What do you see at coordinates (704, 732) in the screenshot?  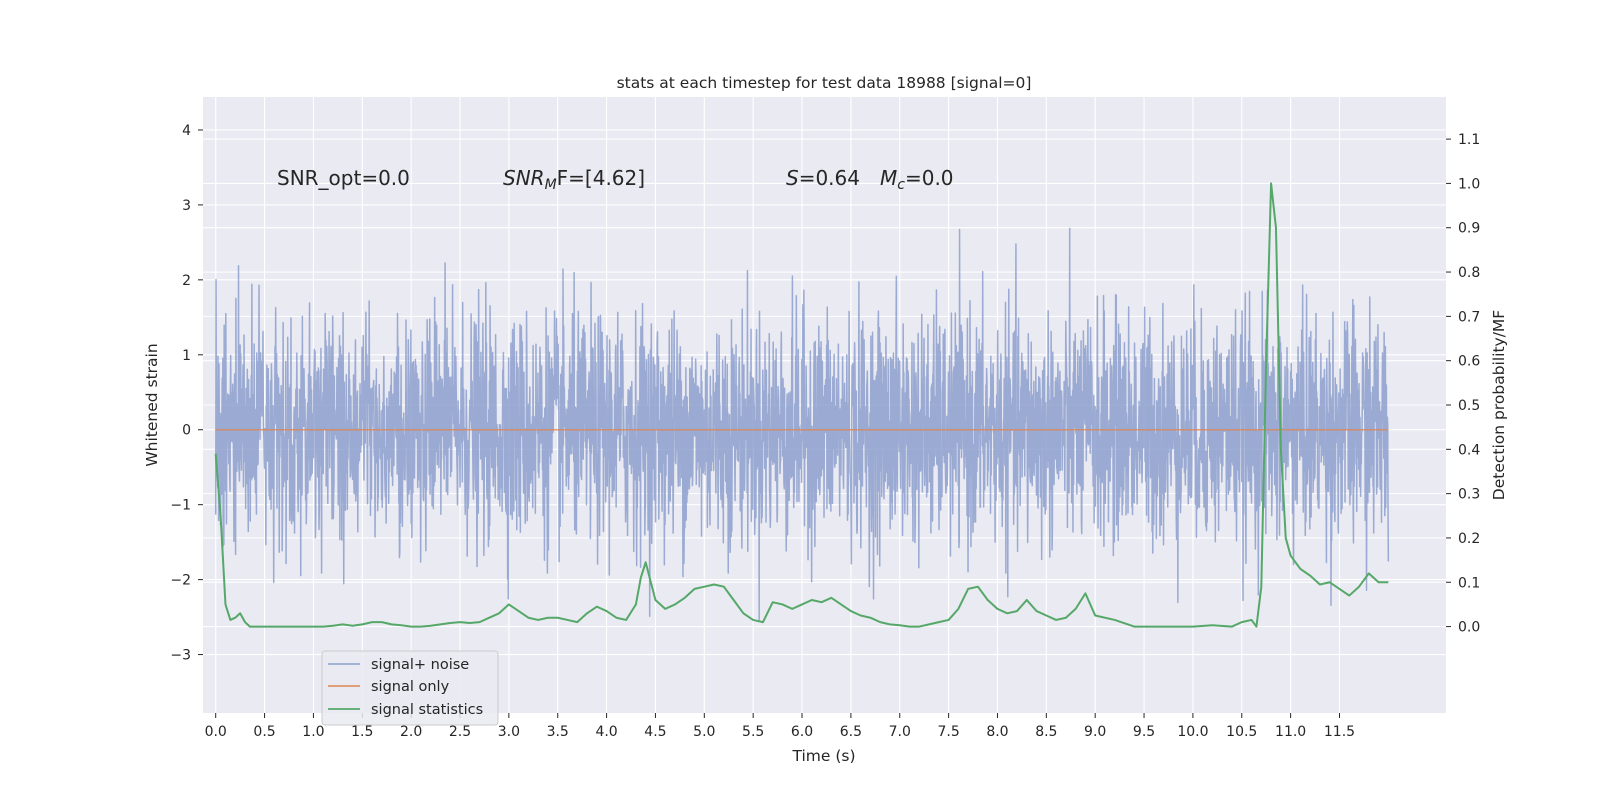 I see `x-tick-label: 5.0` at bounding box center [704, 732].